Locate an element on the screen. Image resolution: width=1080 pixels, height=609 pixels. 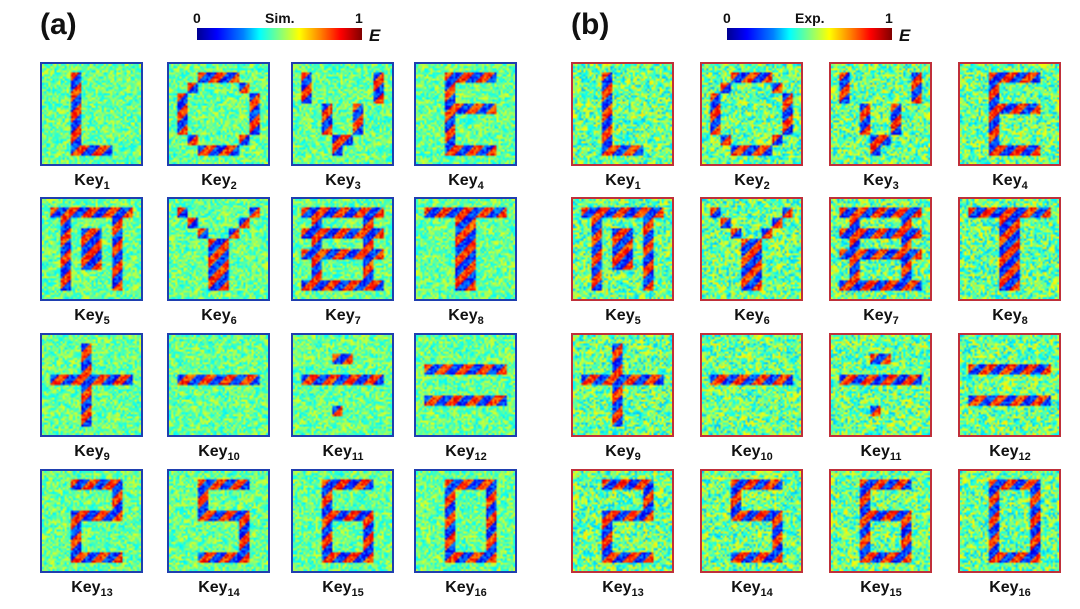
key-label: Key7 is located at coordinates (343, 317).